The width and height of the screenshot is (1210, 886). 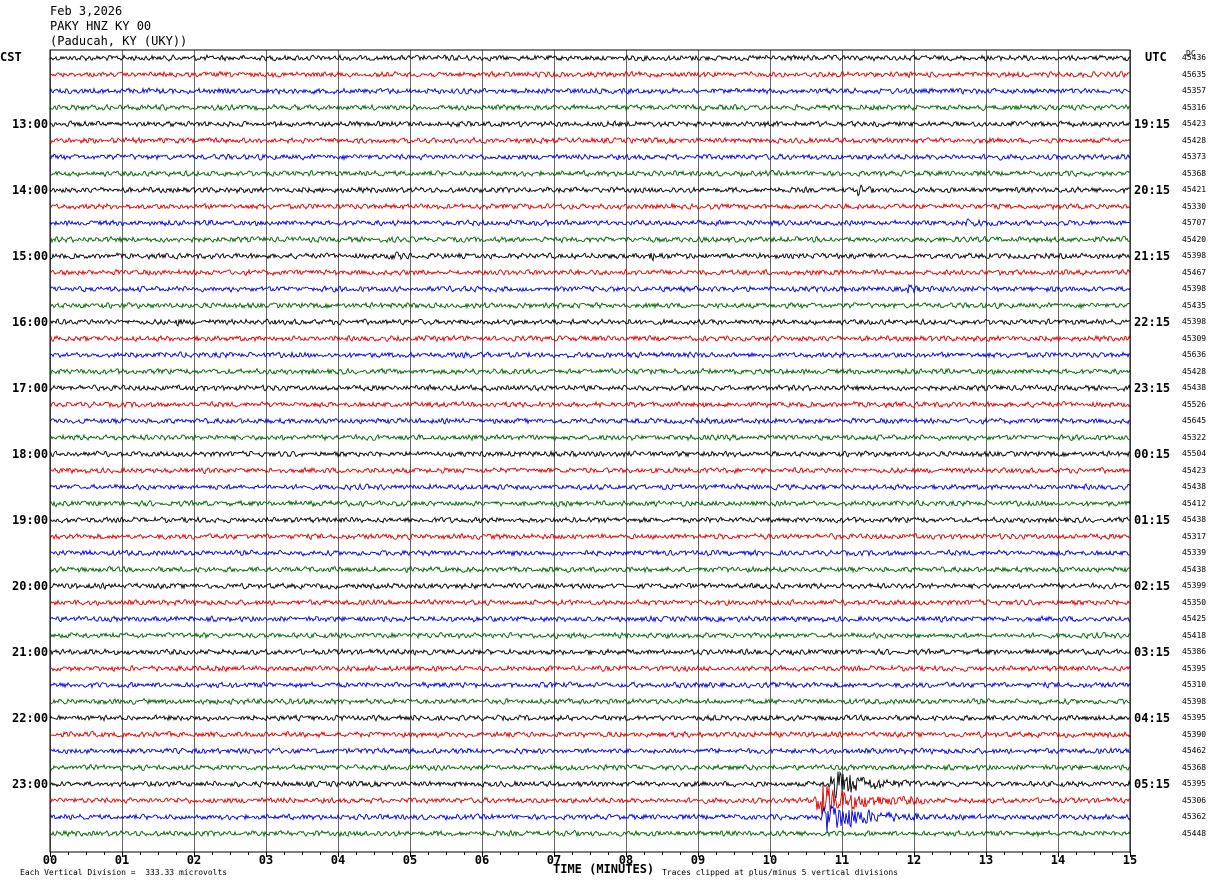 What do you see at coordinates (1152, 256) in the screenshot?
I see `utc-time-label: 21:15` at bounding box center [1152, 256].